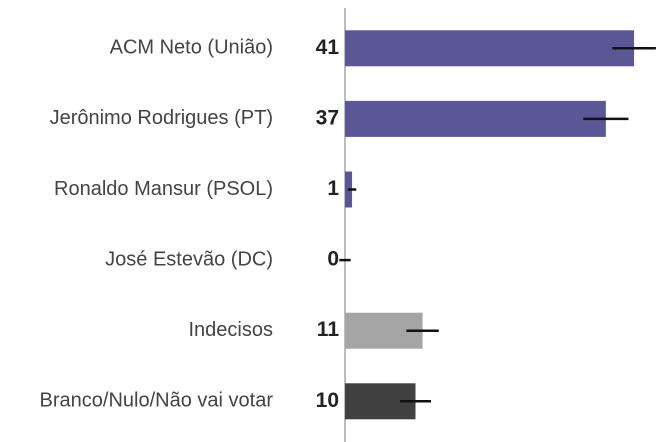  I want to click on value-label: 11, so click(328, 329).